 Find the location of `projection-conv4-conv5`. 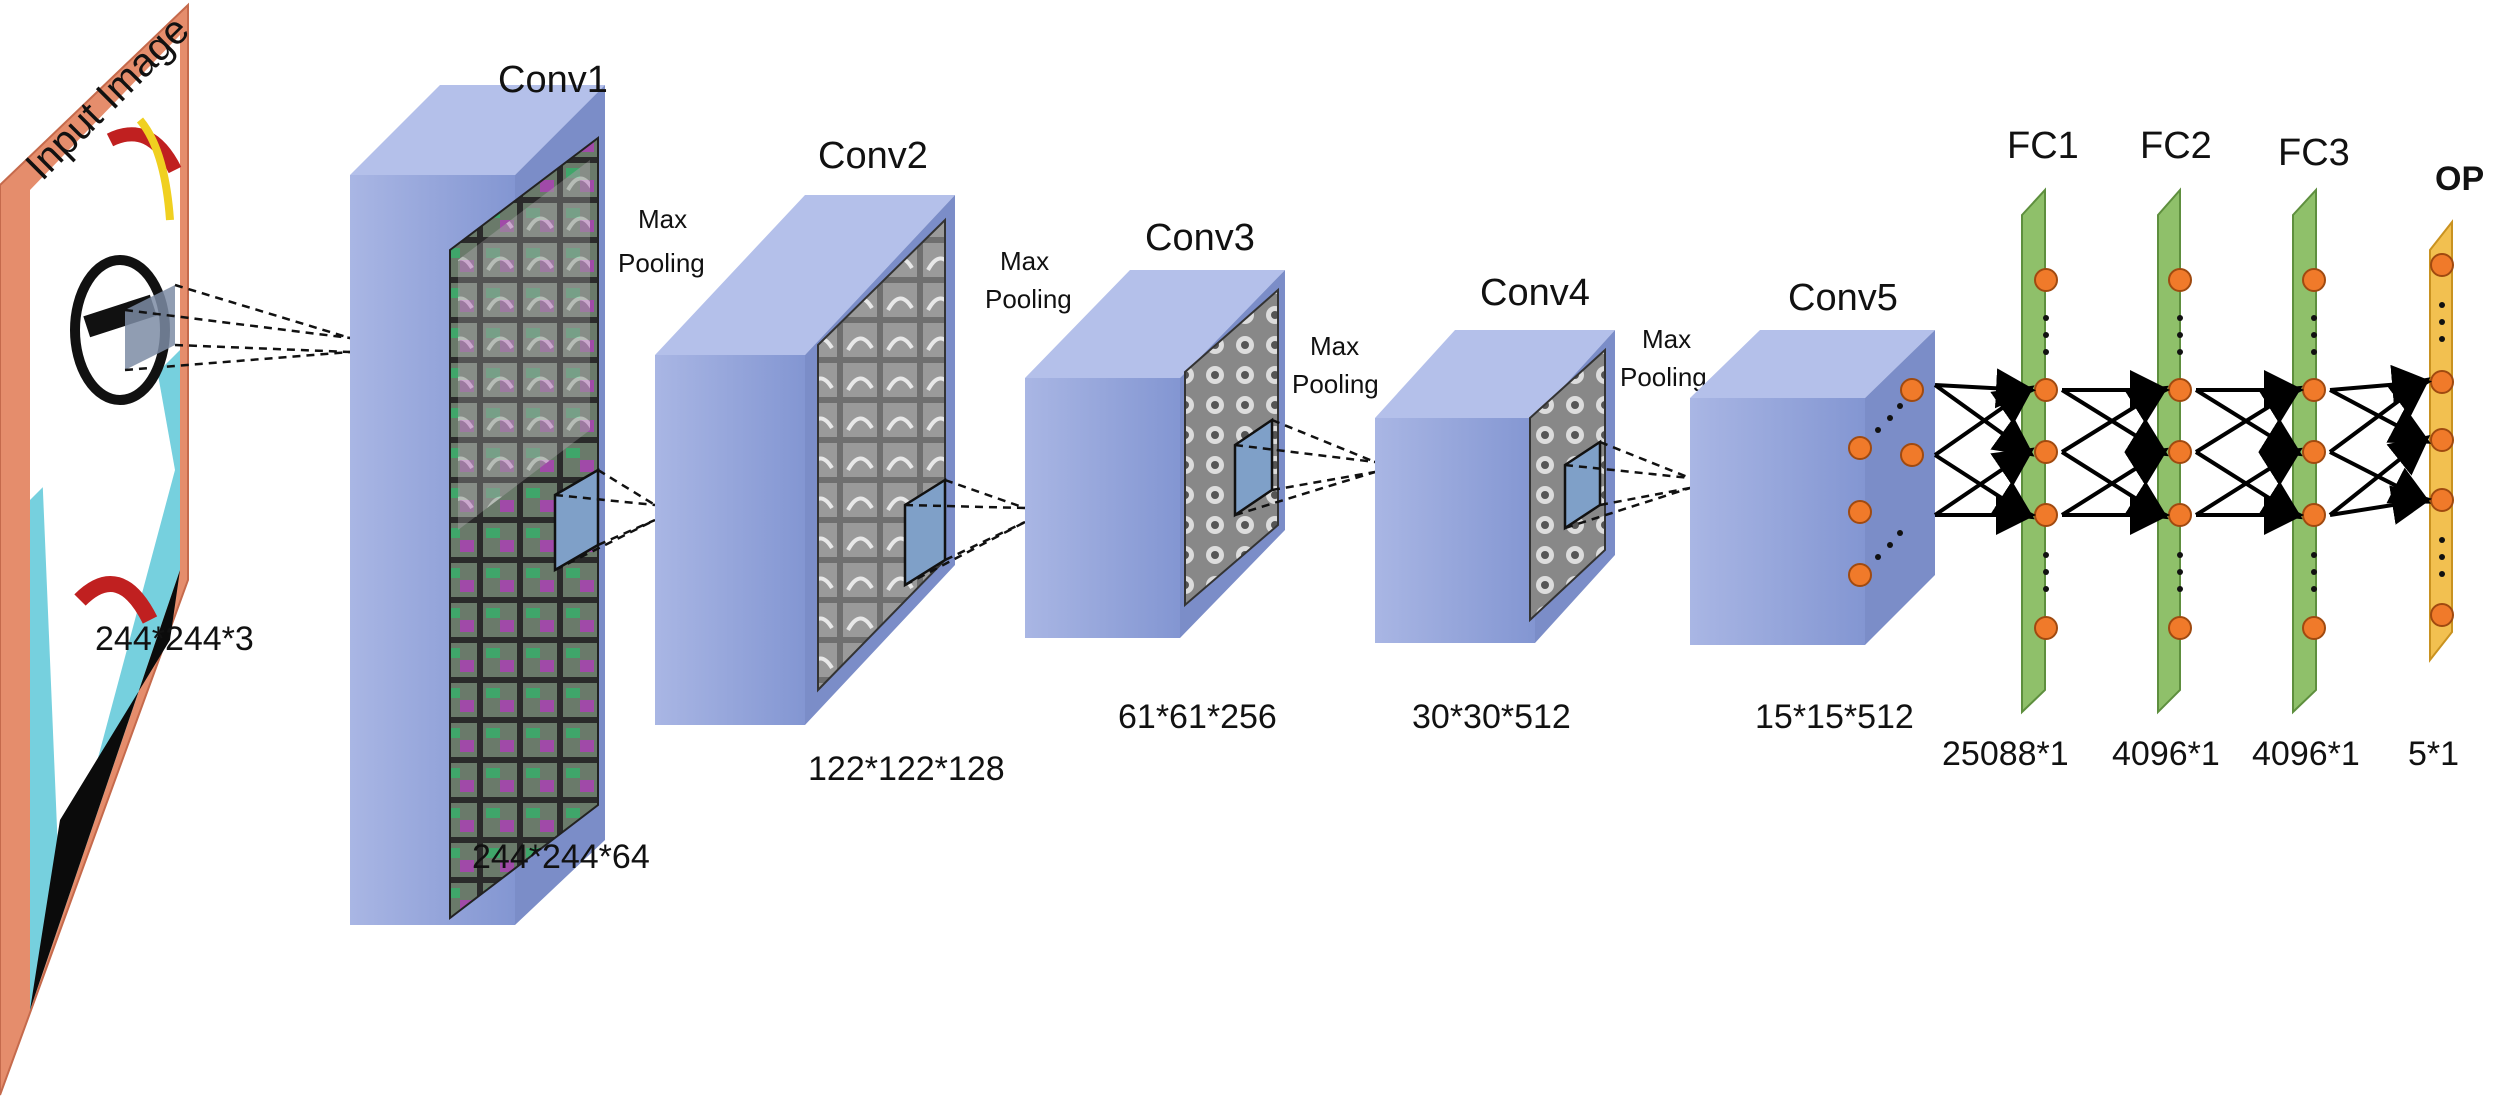

projection-conv4-conv5 is located at coordinates (1627, 485).